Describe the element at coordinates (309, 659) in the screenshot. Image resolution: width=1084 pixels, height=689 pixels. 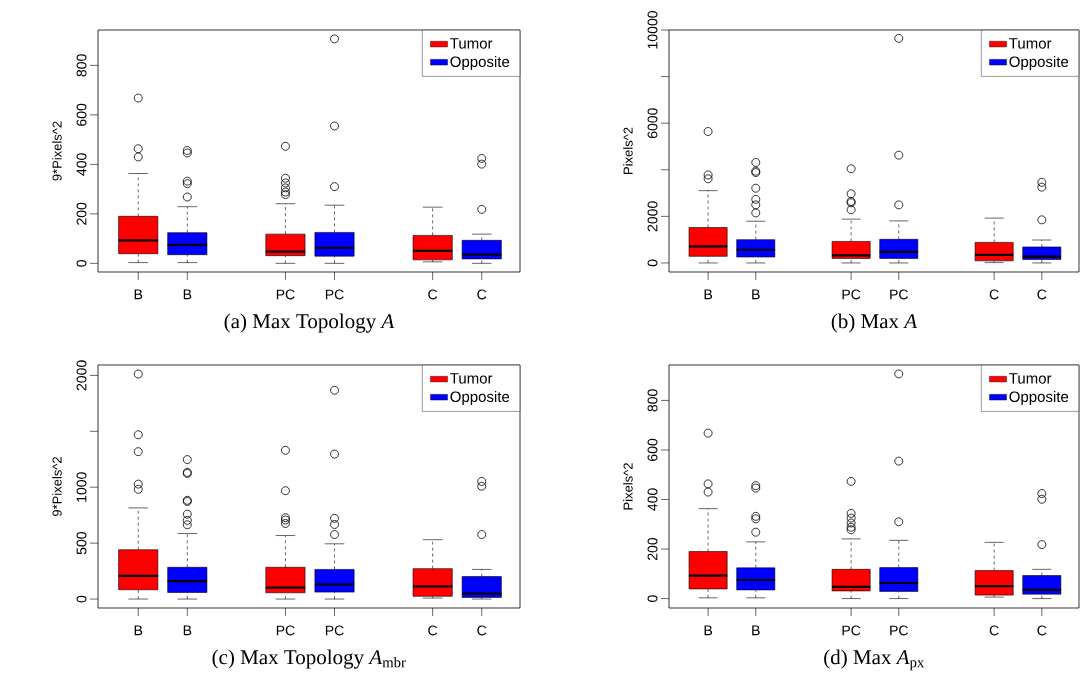
I see `text: (c) Max Topology A$_{mbr}$` at that location.